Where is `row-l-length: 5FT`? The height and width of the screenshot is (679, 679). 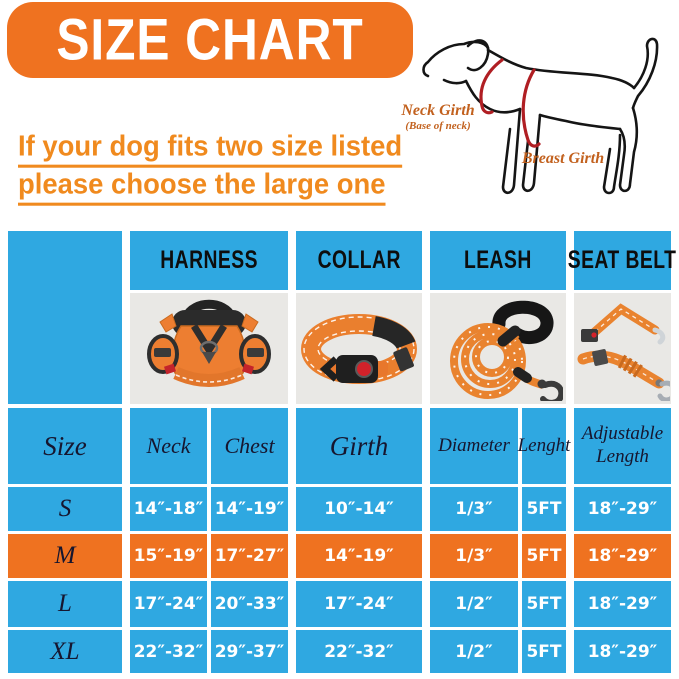
row-l-length: 5FT is located at coordinates (544, 604).